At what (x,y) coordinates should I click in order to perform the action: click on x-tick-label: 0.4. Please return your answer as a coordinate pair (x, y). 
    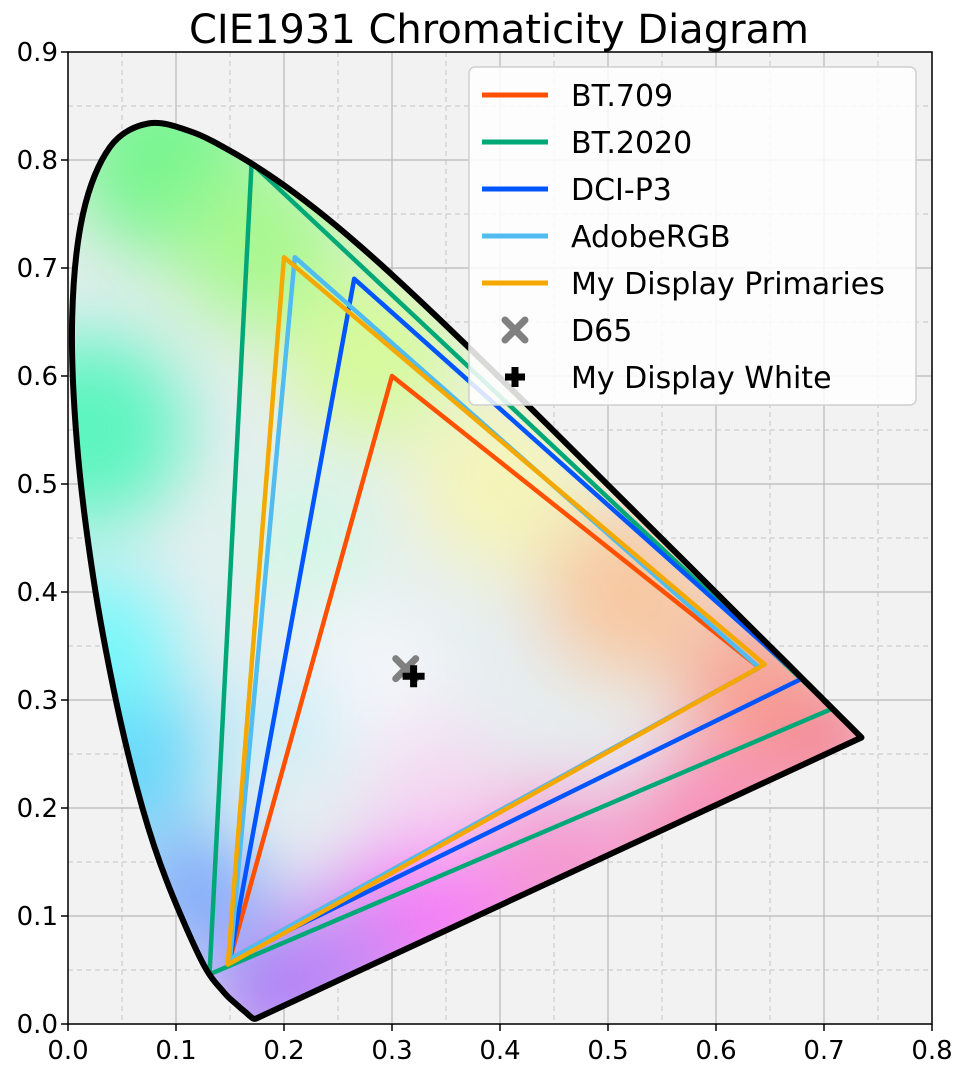
    Looking at the image, I should click on (499, 1051).